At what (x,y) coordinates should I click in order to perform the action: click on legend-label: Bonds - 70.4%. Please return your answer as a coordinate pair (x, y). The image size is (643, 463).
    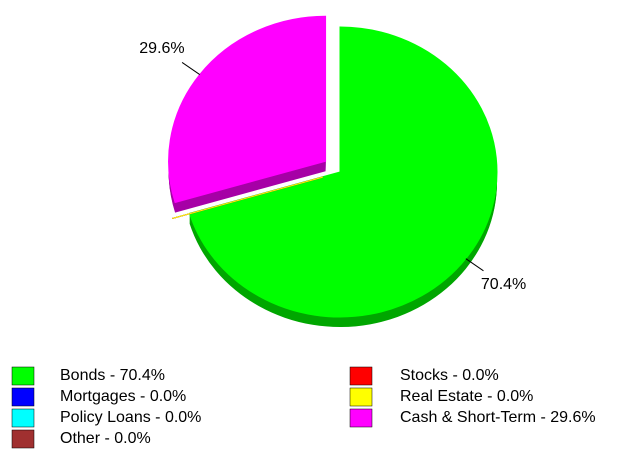
    Looking at the image, I should click on (112, 375).